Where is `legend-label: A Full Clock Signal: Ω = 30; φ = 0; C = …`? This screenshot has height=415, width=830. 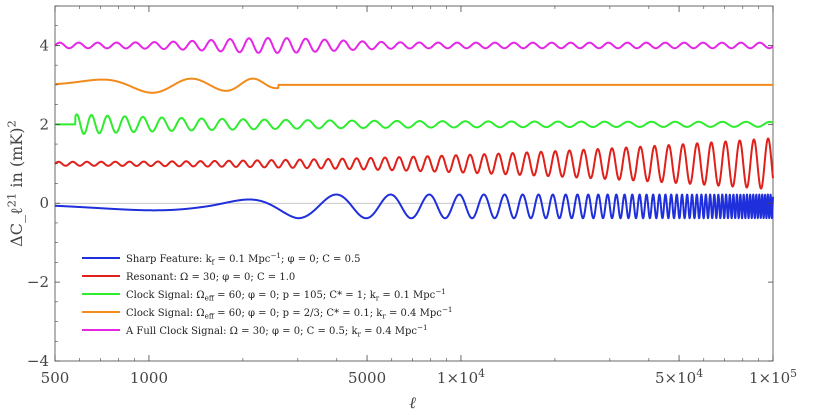 legend-label: A Full Clock Signal: Ω = 30; φ = 0; C = … is located at coordinates (276, 331).